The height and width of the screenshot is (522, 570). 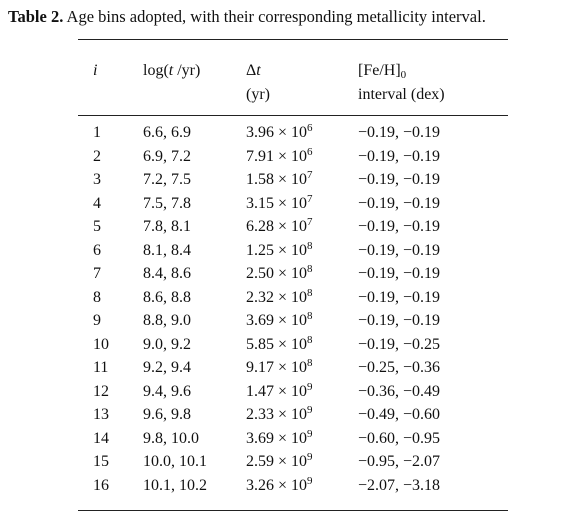 I want to click on cell: 9.6, 9.8, so click(x=167, y=414).